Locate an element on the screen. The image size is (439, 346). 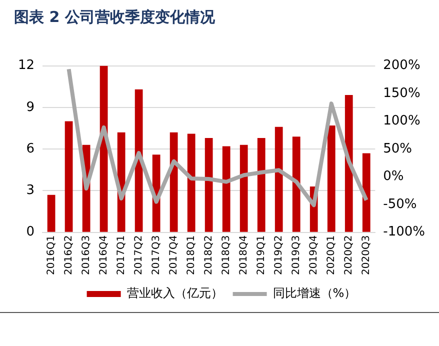
y-tick-label: 3 is located at coordinates (30, 190).